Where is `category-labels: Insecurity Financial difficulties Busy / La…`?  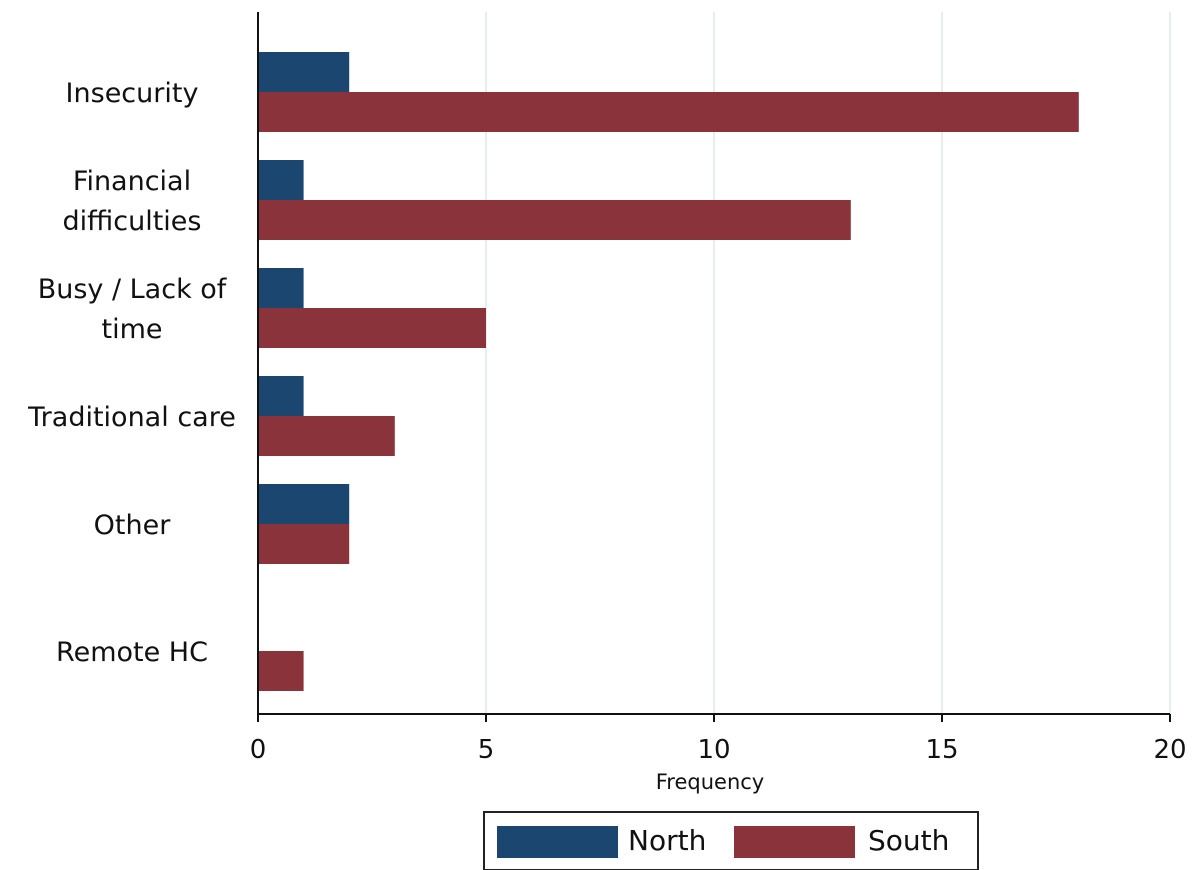
category-labels: Insecurity Financial difficulties Busy / La… is located at coordinates (131, 373).